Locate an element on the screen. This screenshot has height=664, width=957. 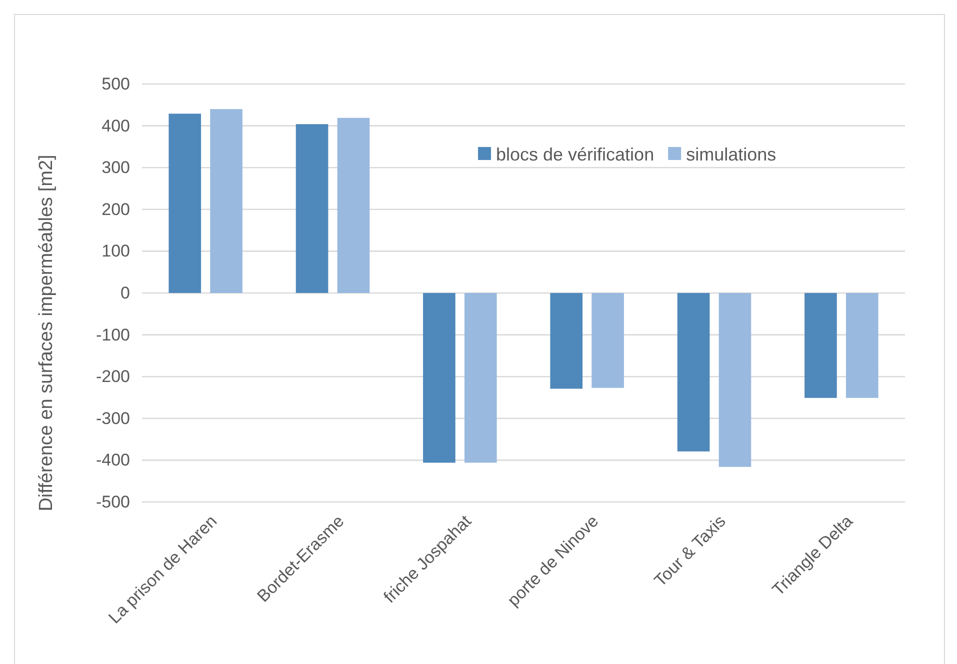
y-tick-label: 200 is located at coordinates (116, 209).